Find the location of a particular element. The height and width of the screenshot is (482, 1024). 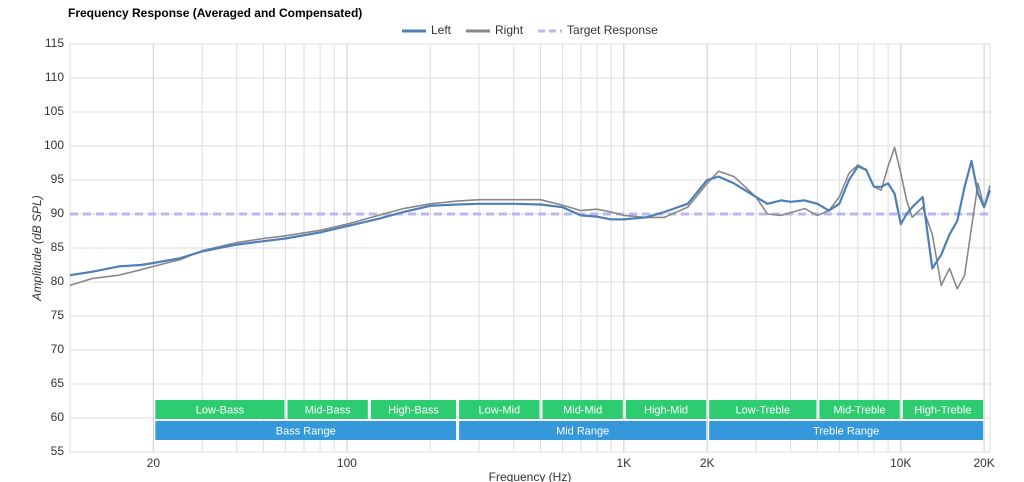

legend-label: Target Response is located at coordinates (612, 30).